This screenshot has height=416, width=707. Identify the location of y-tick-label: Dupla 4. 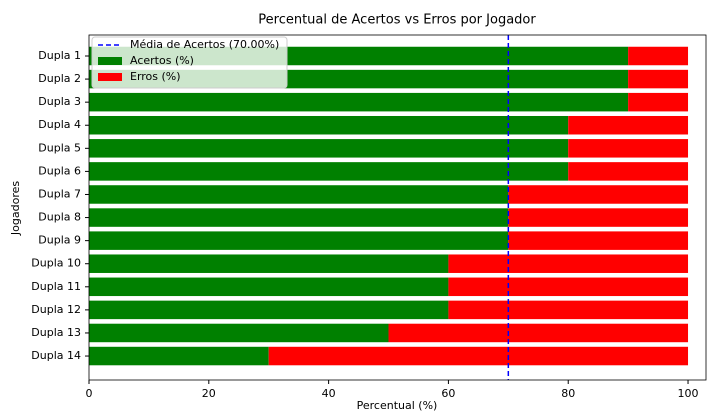
(59, 124).